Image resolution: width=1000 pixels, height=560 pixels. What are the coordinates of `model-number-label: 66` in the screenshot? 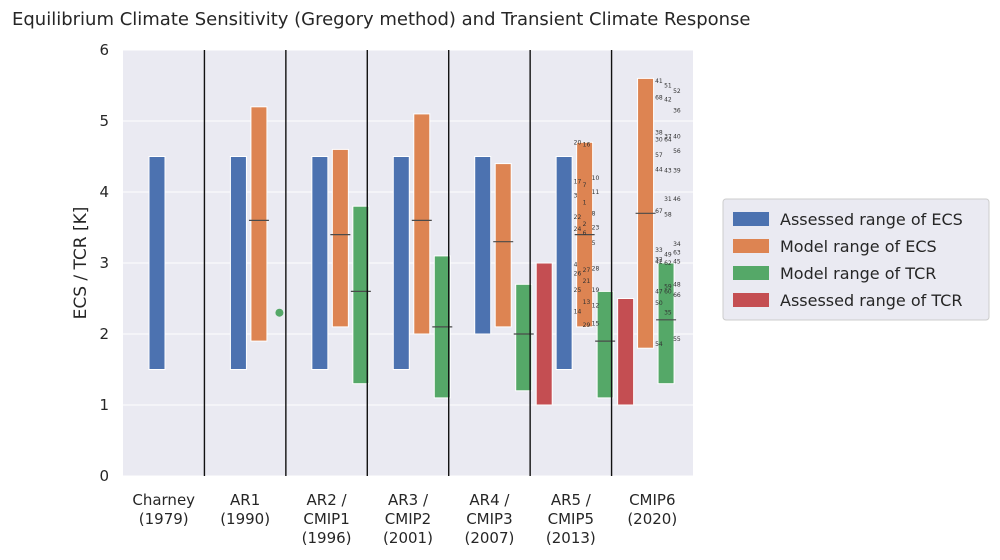 It's located at (677, 295).